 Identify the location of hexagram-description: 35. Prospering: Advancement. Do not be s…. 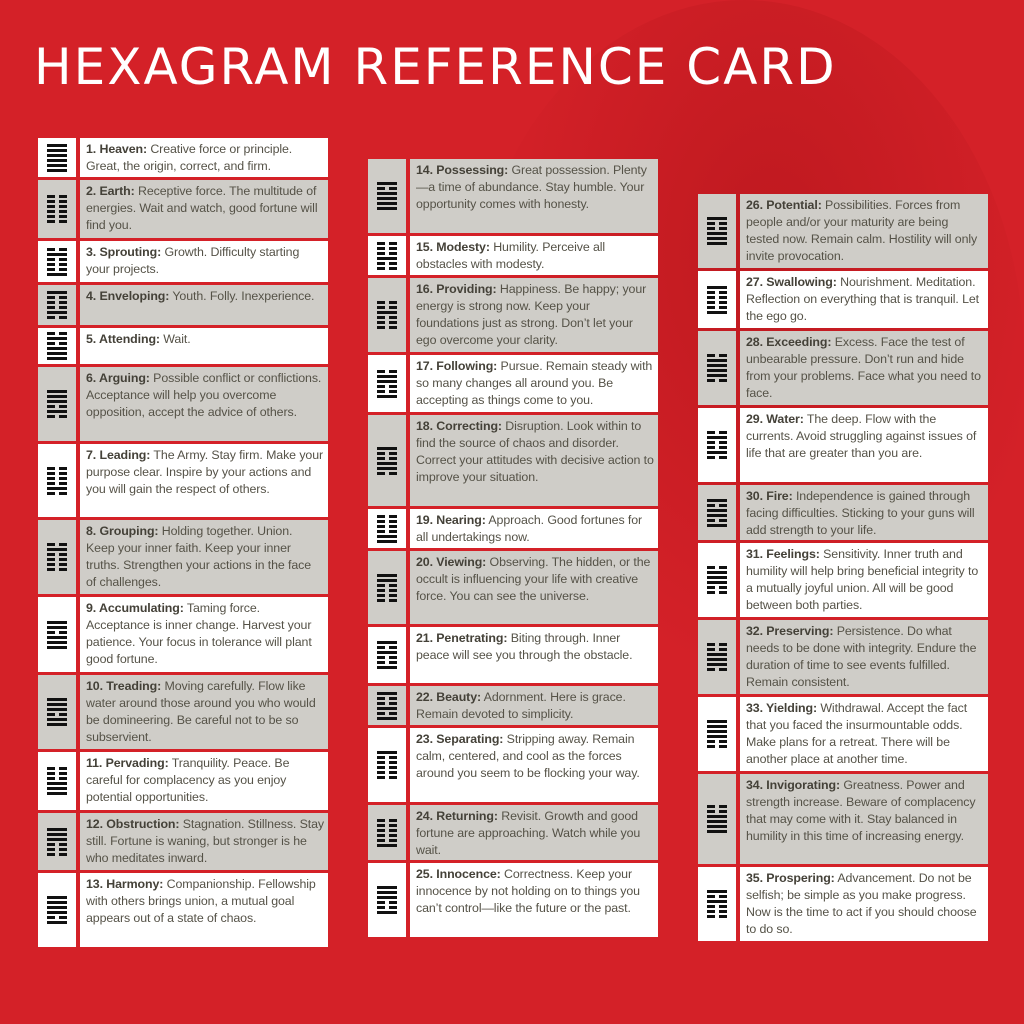
(864, 904).